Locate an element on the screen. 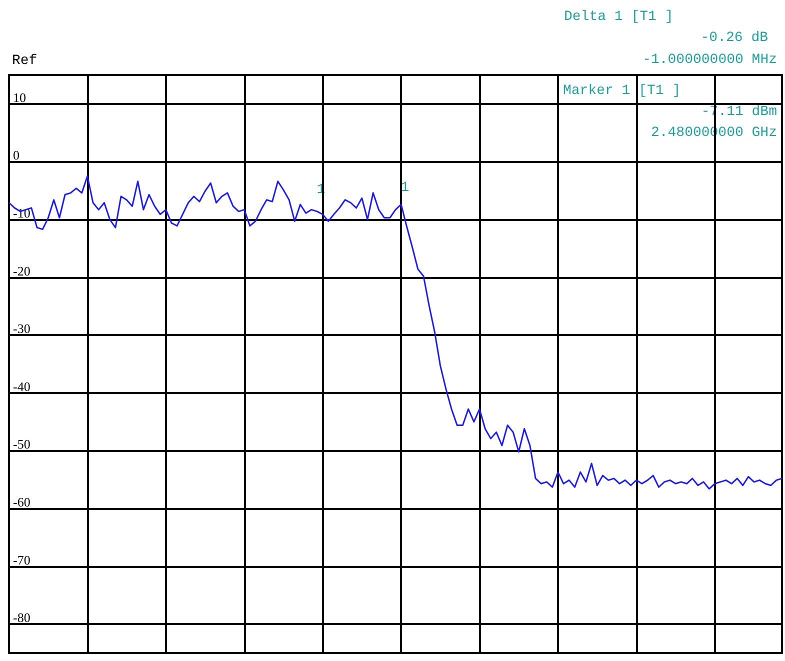 The width and height of the screenshot is (785, 661). y-tick-label: -40 is located at coordinates (21, 386).